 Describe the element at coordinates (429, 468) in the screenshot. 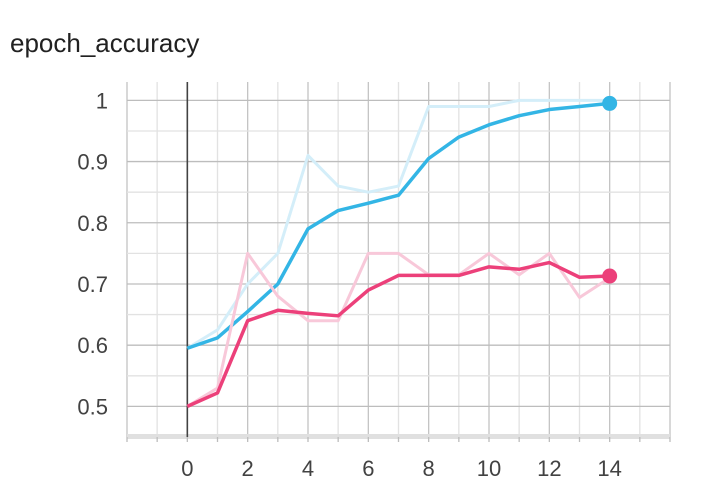

I see `x-tick-label: 8` at that location.